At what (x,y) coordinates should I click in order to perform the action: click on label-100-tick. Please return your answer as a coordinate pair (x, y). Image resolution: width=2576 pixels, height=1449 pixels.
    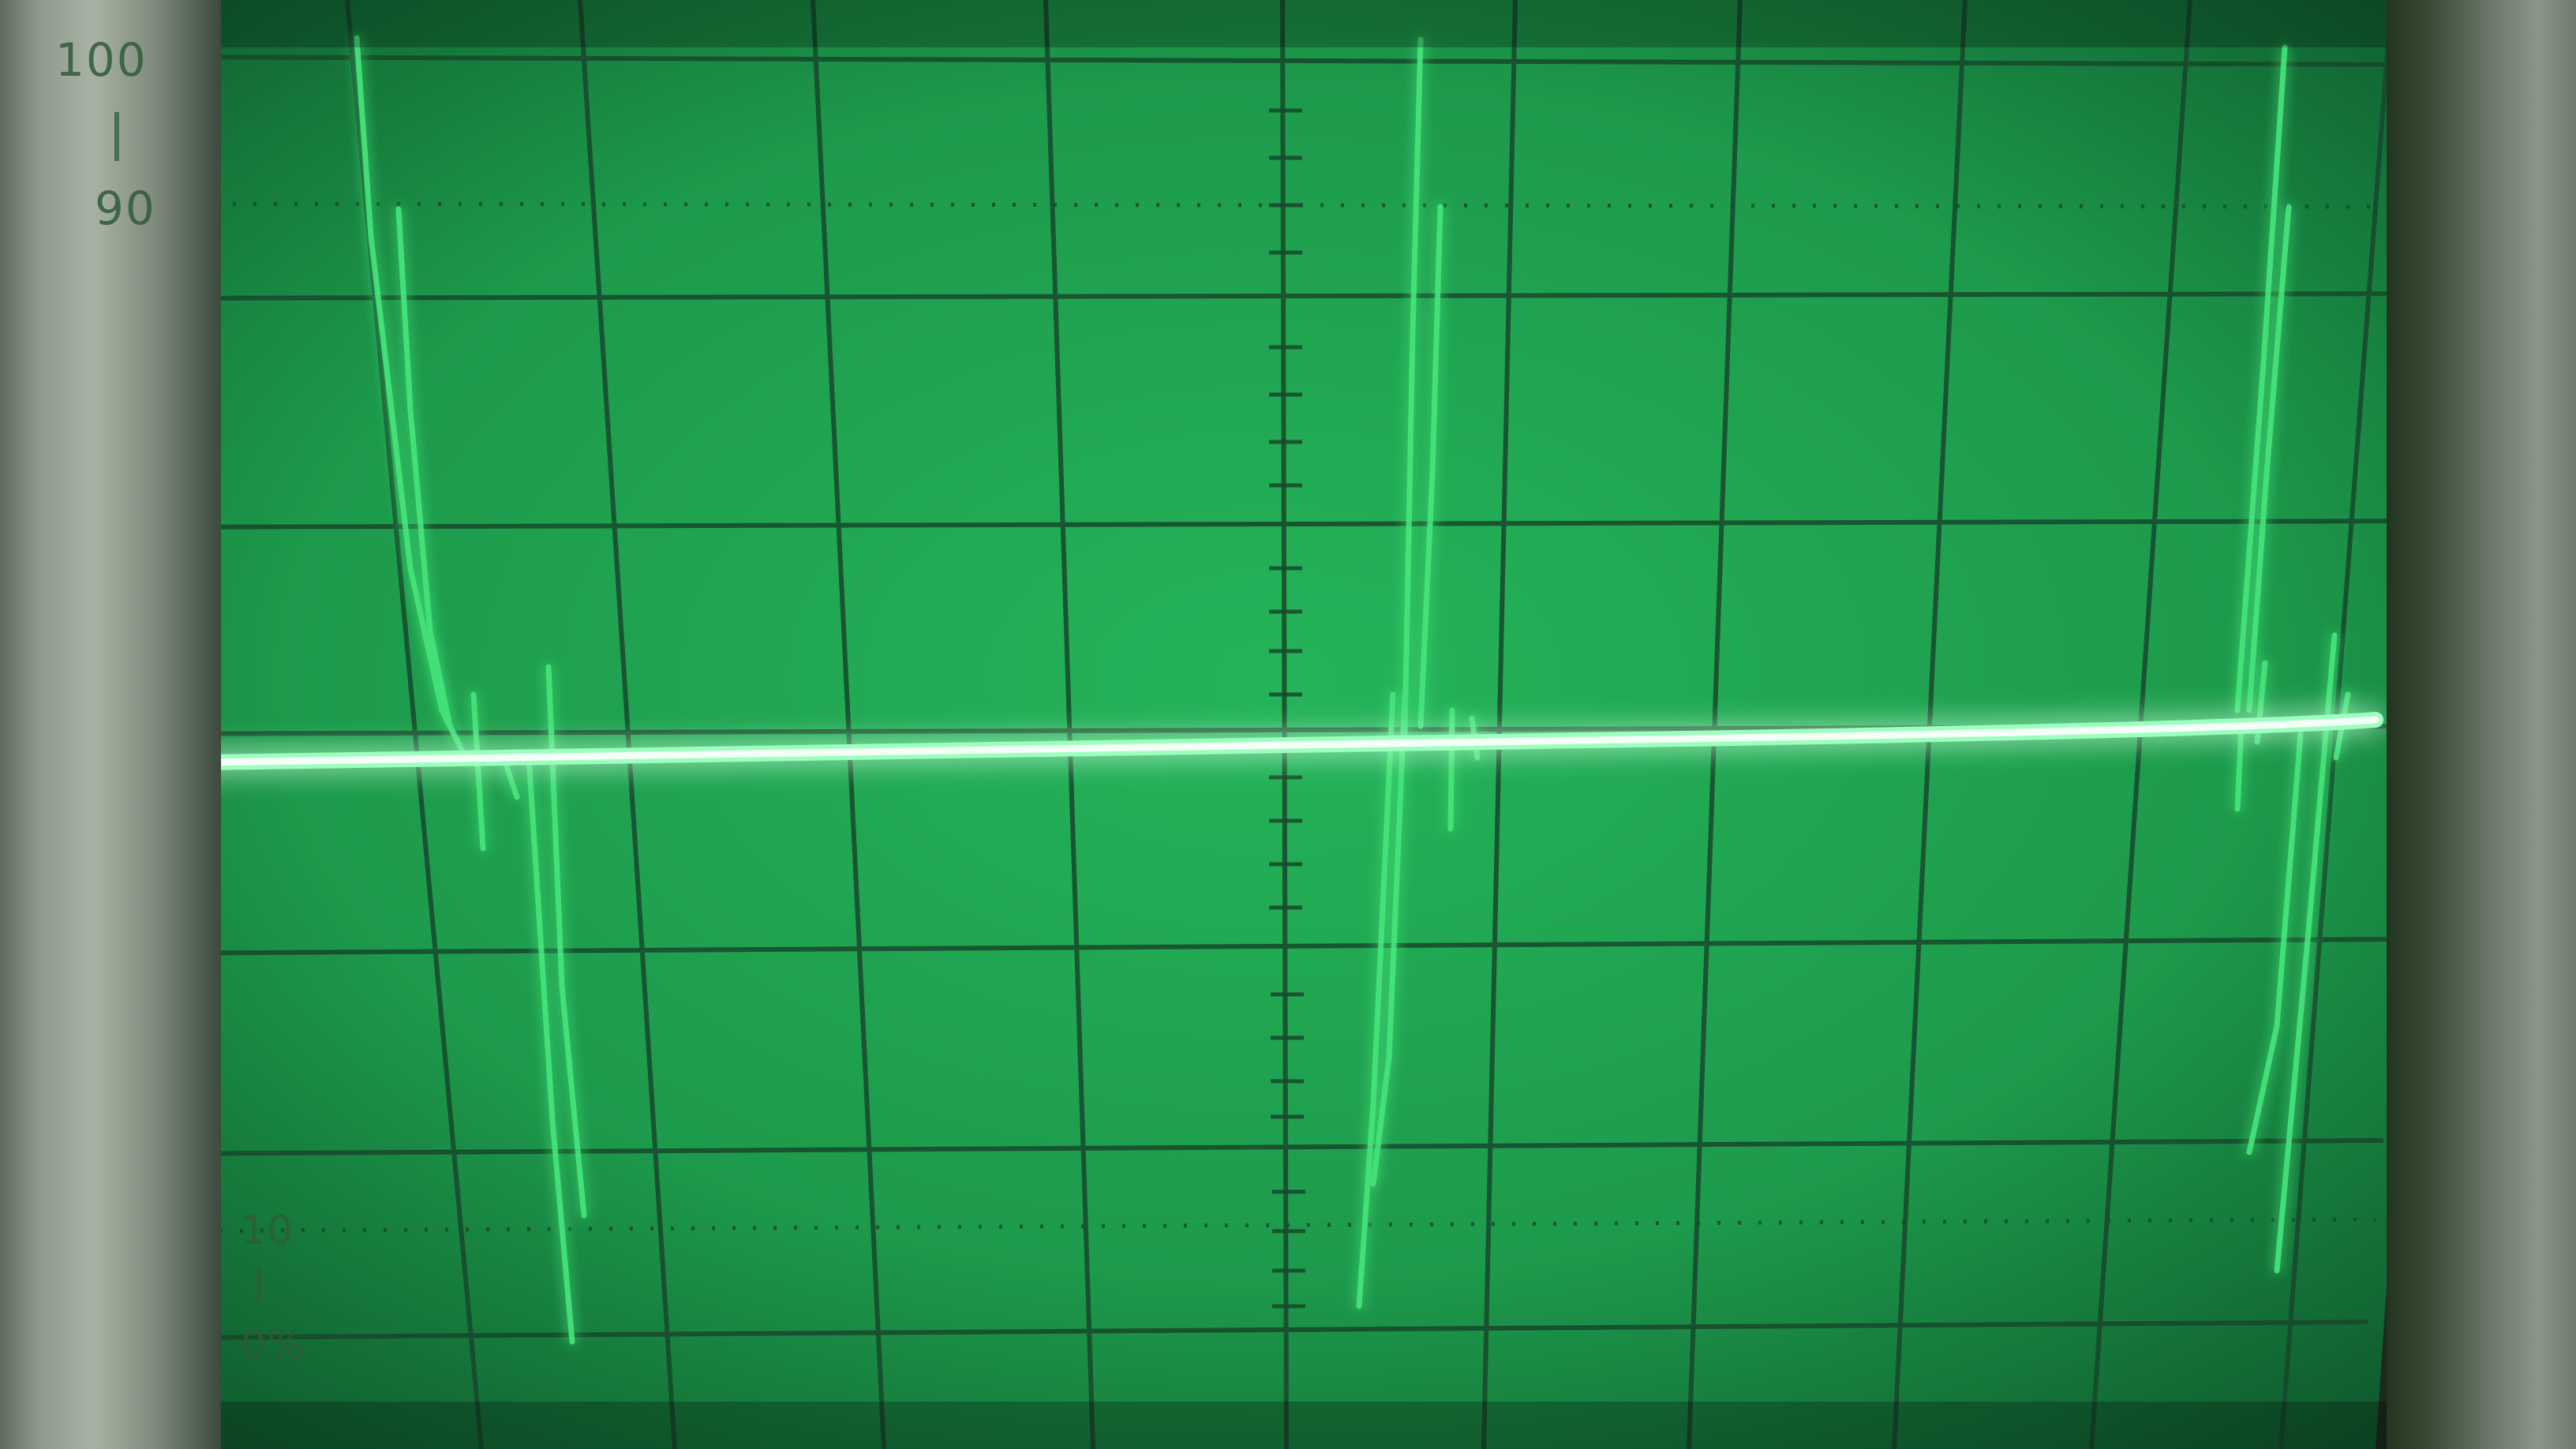
    Looking at the image, I should click on (116, 136).